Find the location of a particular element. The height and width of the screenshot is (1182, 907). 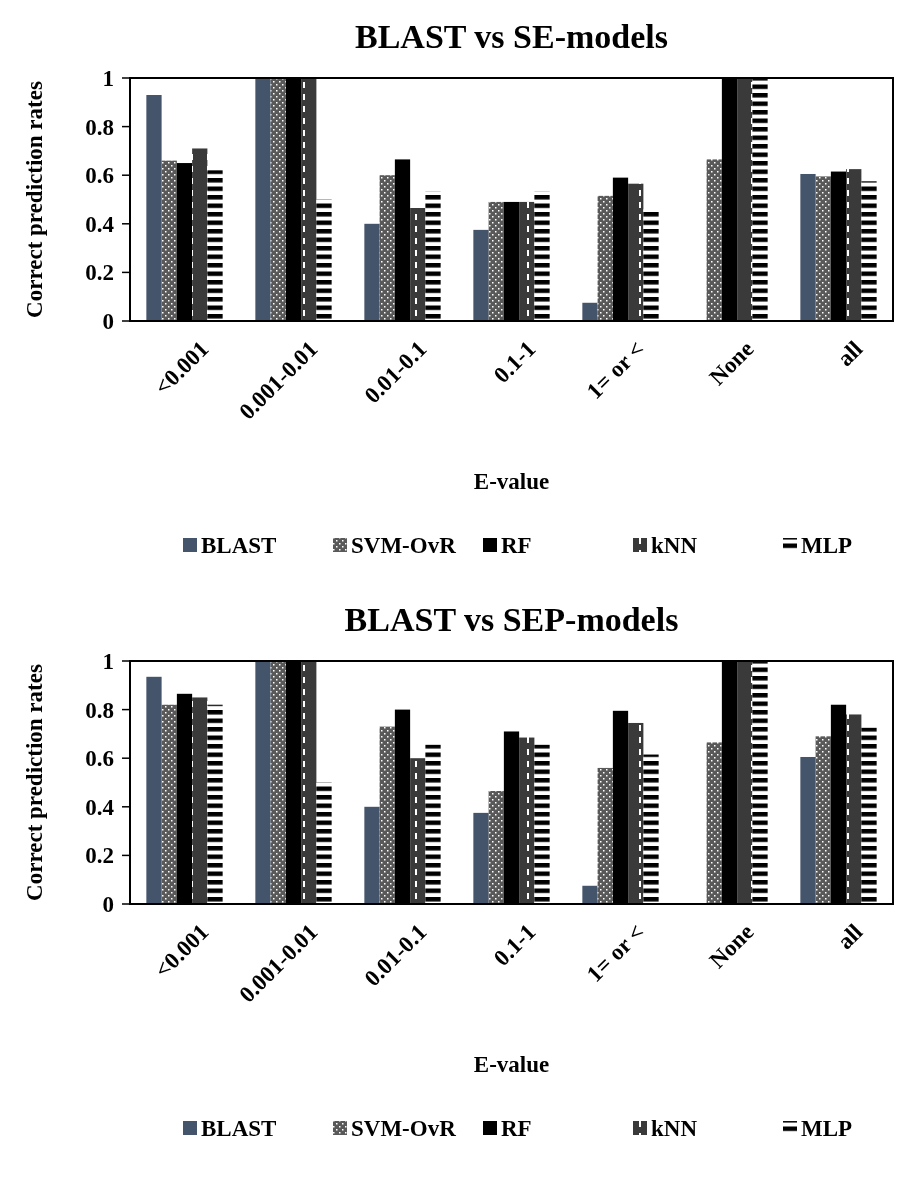

chart-title: BLAST vs SEP-models is located at coordinates (511, 619).